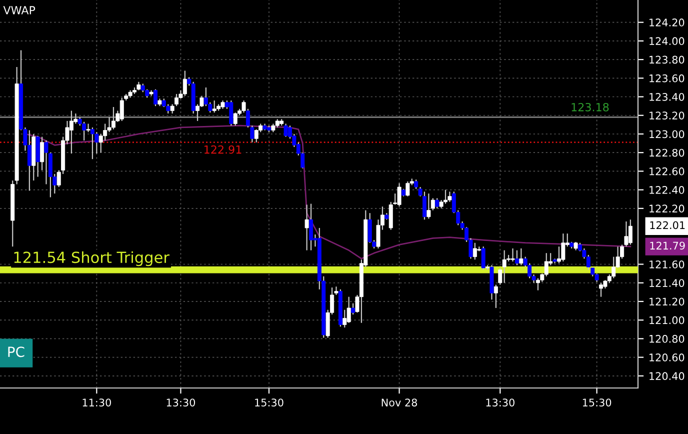 This screenshot has height=434, width=688. I want to click on chart-title: VWAP, so click(19, 10).